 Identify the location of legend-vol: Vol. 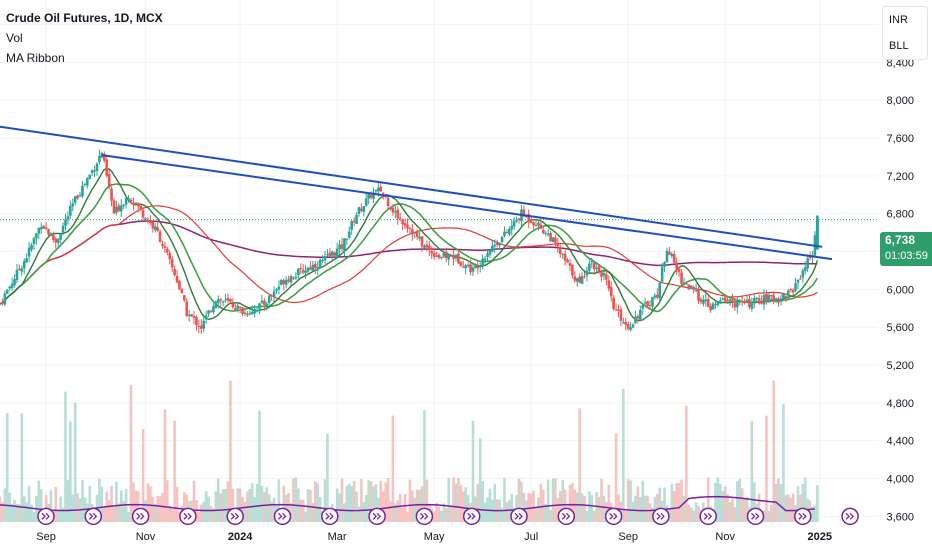
(14, 38).